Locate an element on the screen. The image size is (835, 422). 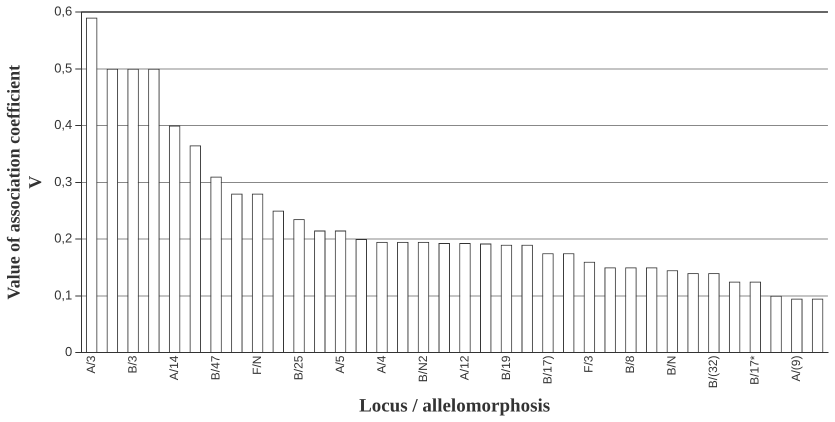
x-tick-label: A/14 is located at coordinates (173, 367).